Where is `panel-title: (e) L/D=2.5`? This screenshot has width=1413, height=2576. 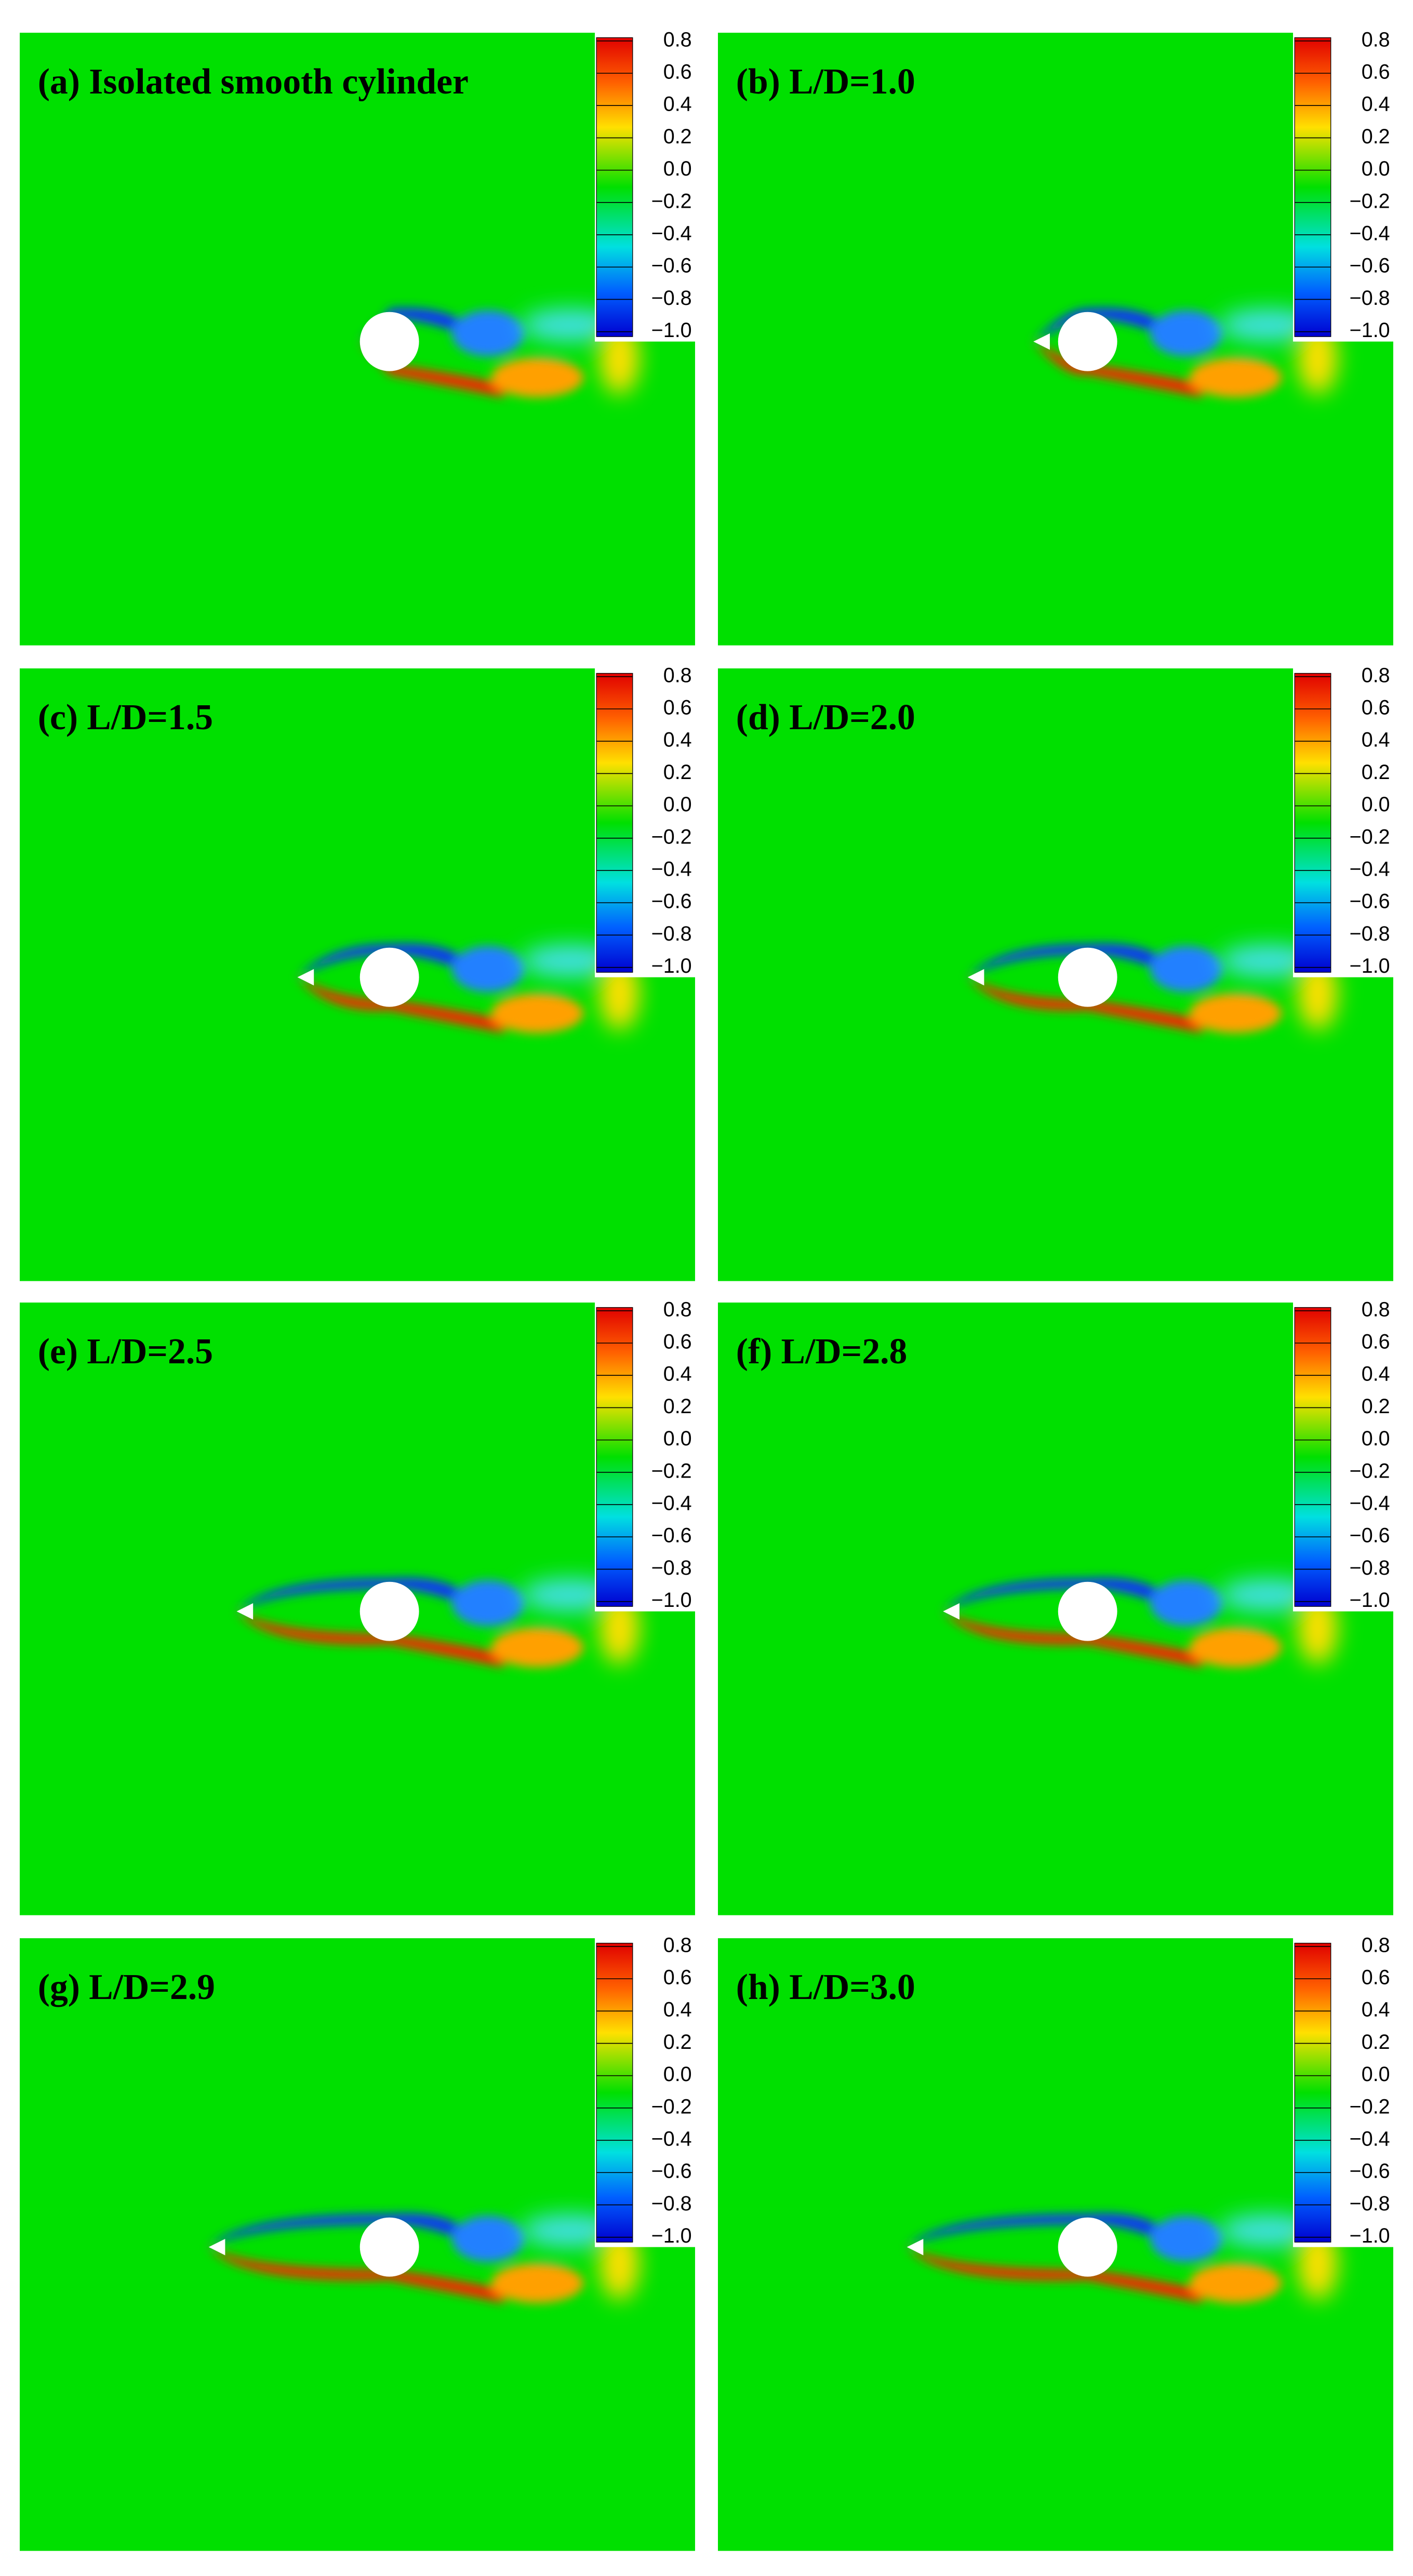
panel-title: (e) L/D=2.5 is located at coordinates (126, 1352).